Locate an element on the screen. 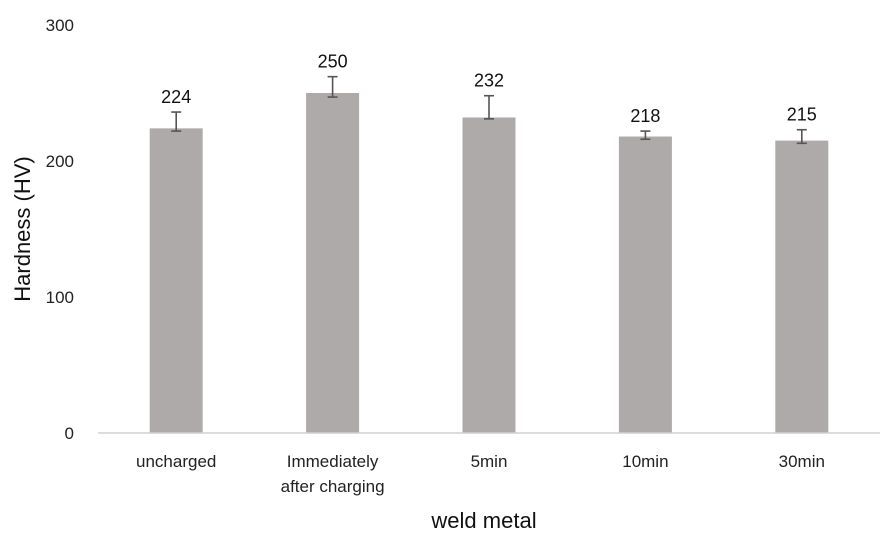  x-tick-label: 5min is located at coordinates (489, 461).